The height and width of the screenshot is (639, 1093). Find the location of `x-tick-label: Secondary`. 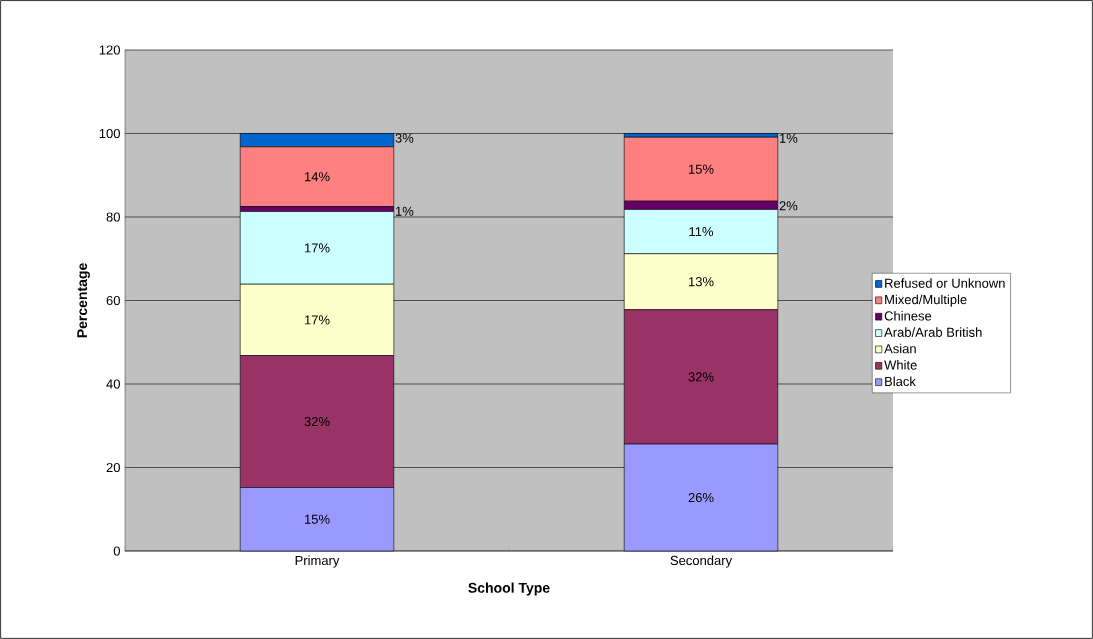

x-tick-label: Secondary is located at coordinates (701, 561).